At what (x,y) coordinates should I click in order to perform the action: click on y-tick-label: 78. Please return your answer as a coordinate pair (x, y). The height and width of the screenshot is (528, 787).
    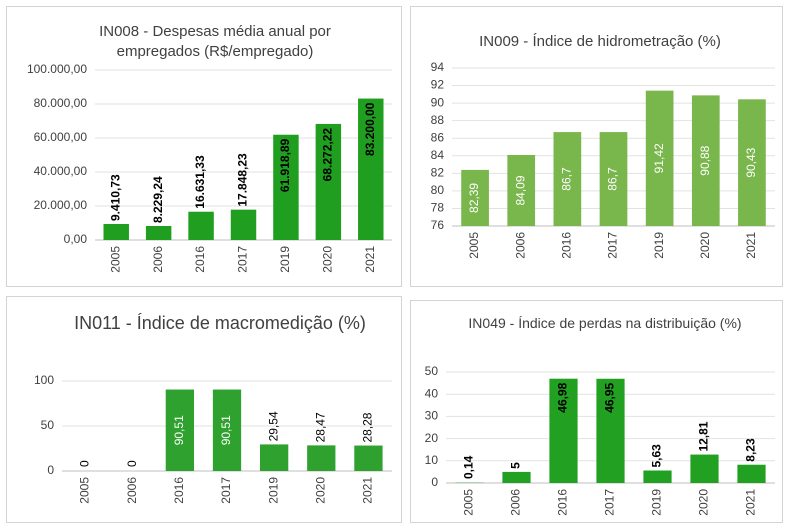
    Looking at the image, I should click on (438, 208).